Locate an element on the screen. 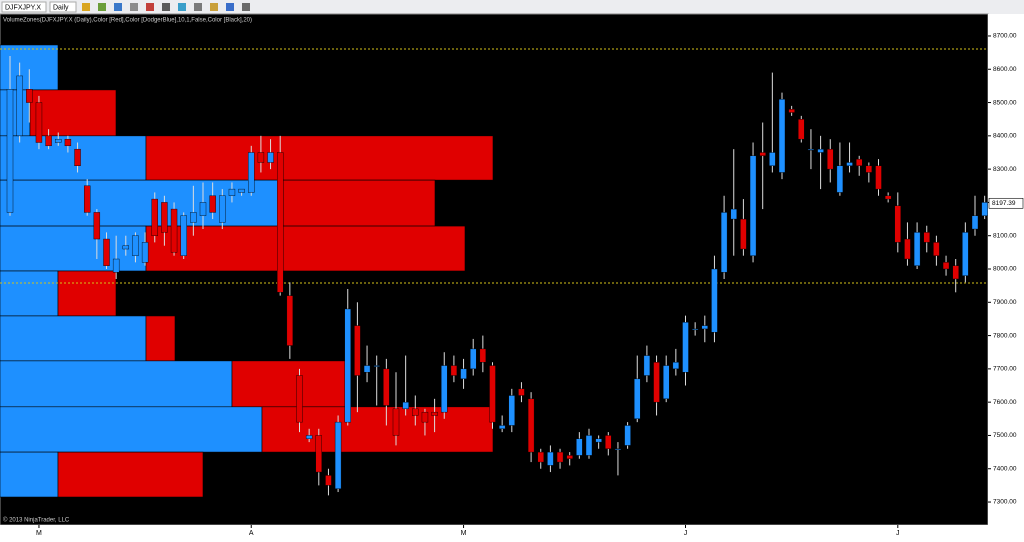 This screenshot has height=542, width=1024. y-tick-label: 7900.00 is located at coordinates (1005, 302).